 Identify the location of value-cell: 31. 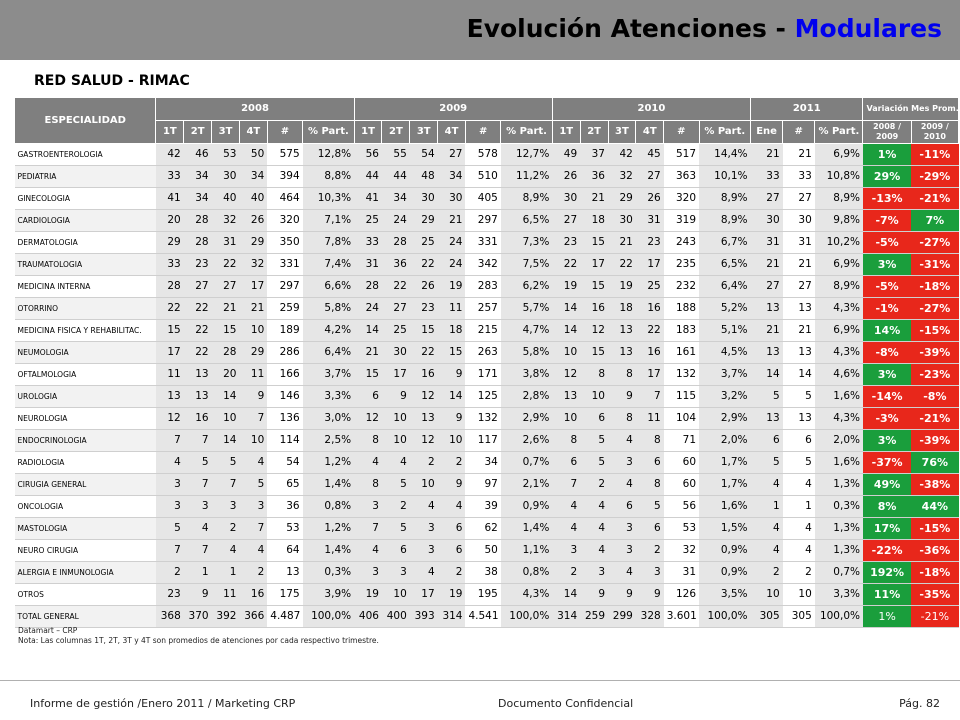
(225, 242).